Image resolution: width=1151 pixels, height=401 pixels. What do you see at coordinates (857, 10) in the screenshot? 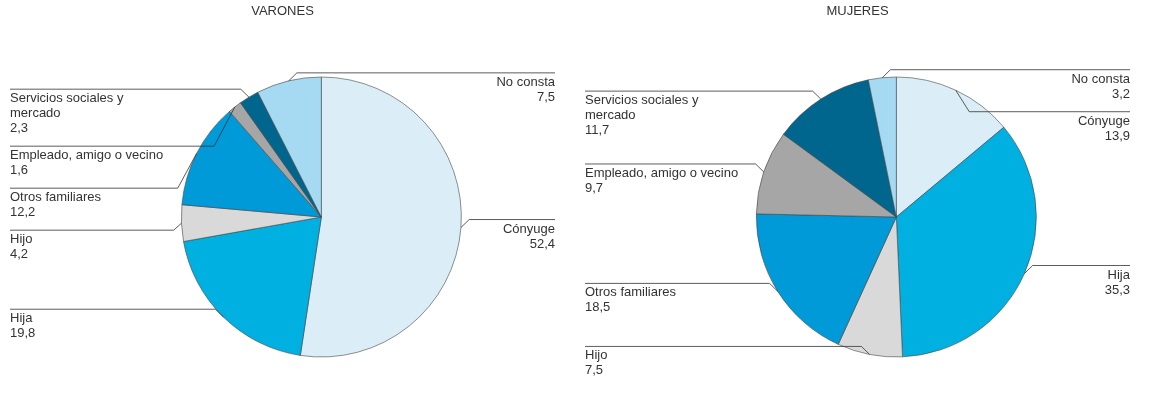
I see `chart-title: MUJERES` at bounding box center [857, 10].